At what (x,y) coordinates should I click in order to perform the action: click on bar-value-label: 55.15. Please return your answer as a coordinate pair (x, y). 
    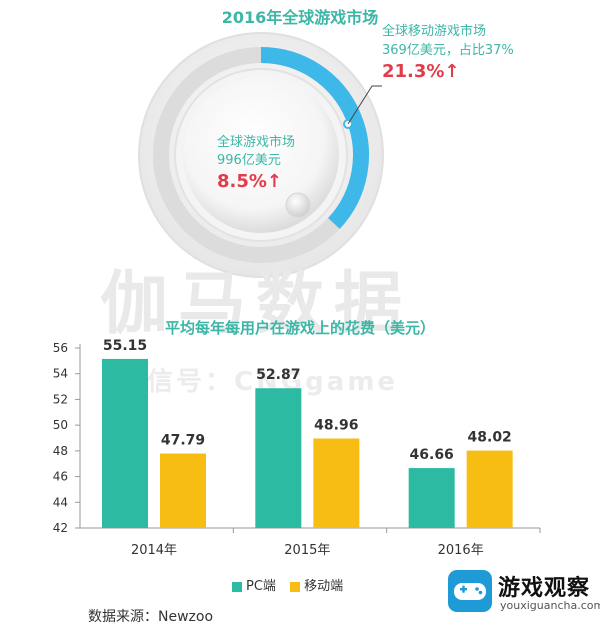
    Looking at the image, I should click on (125, 346).